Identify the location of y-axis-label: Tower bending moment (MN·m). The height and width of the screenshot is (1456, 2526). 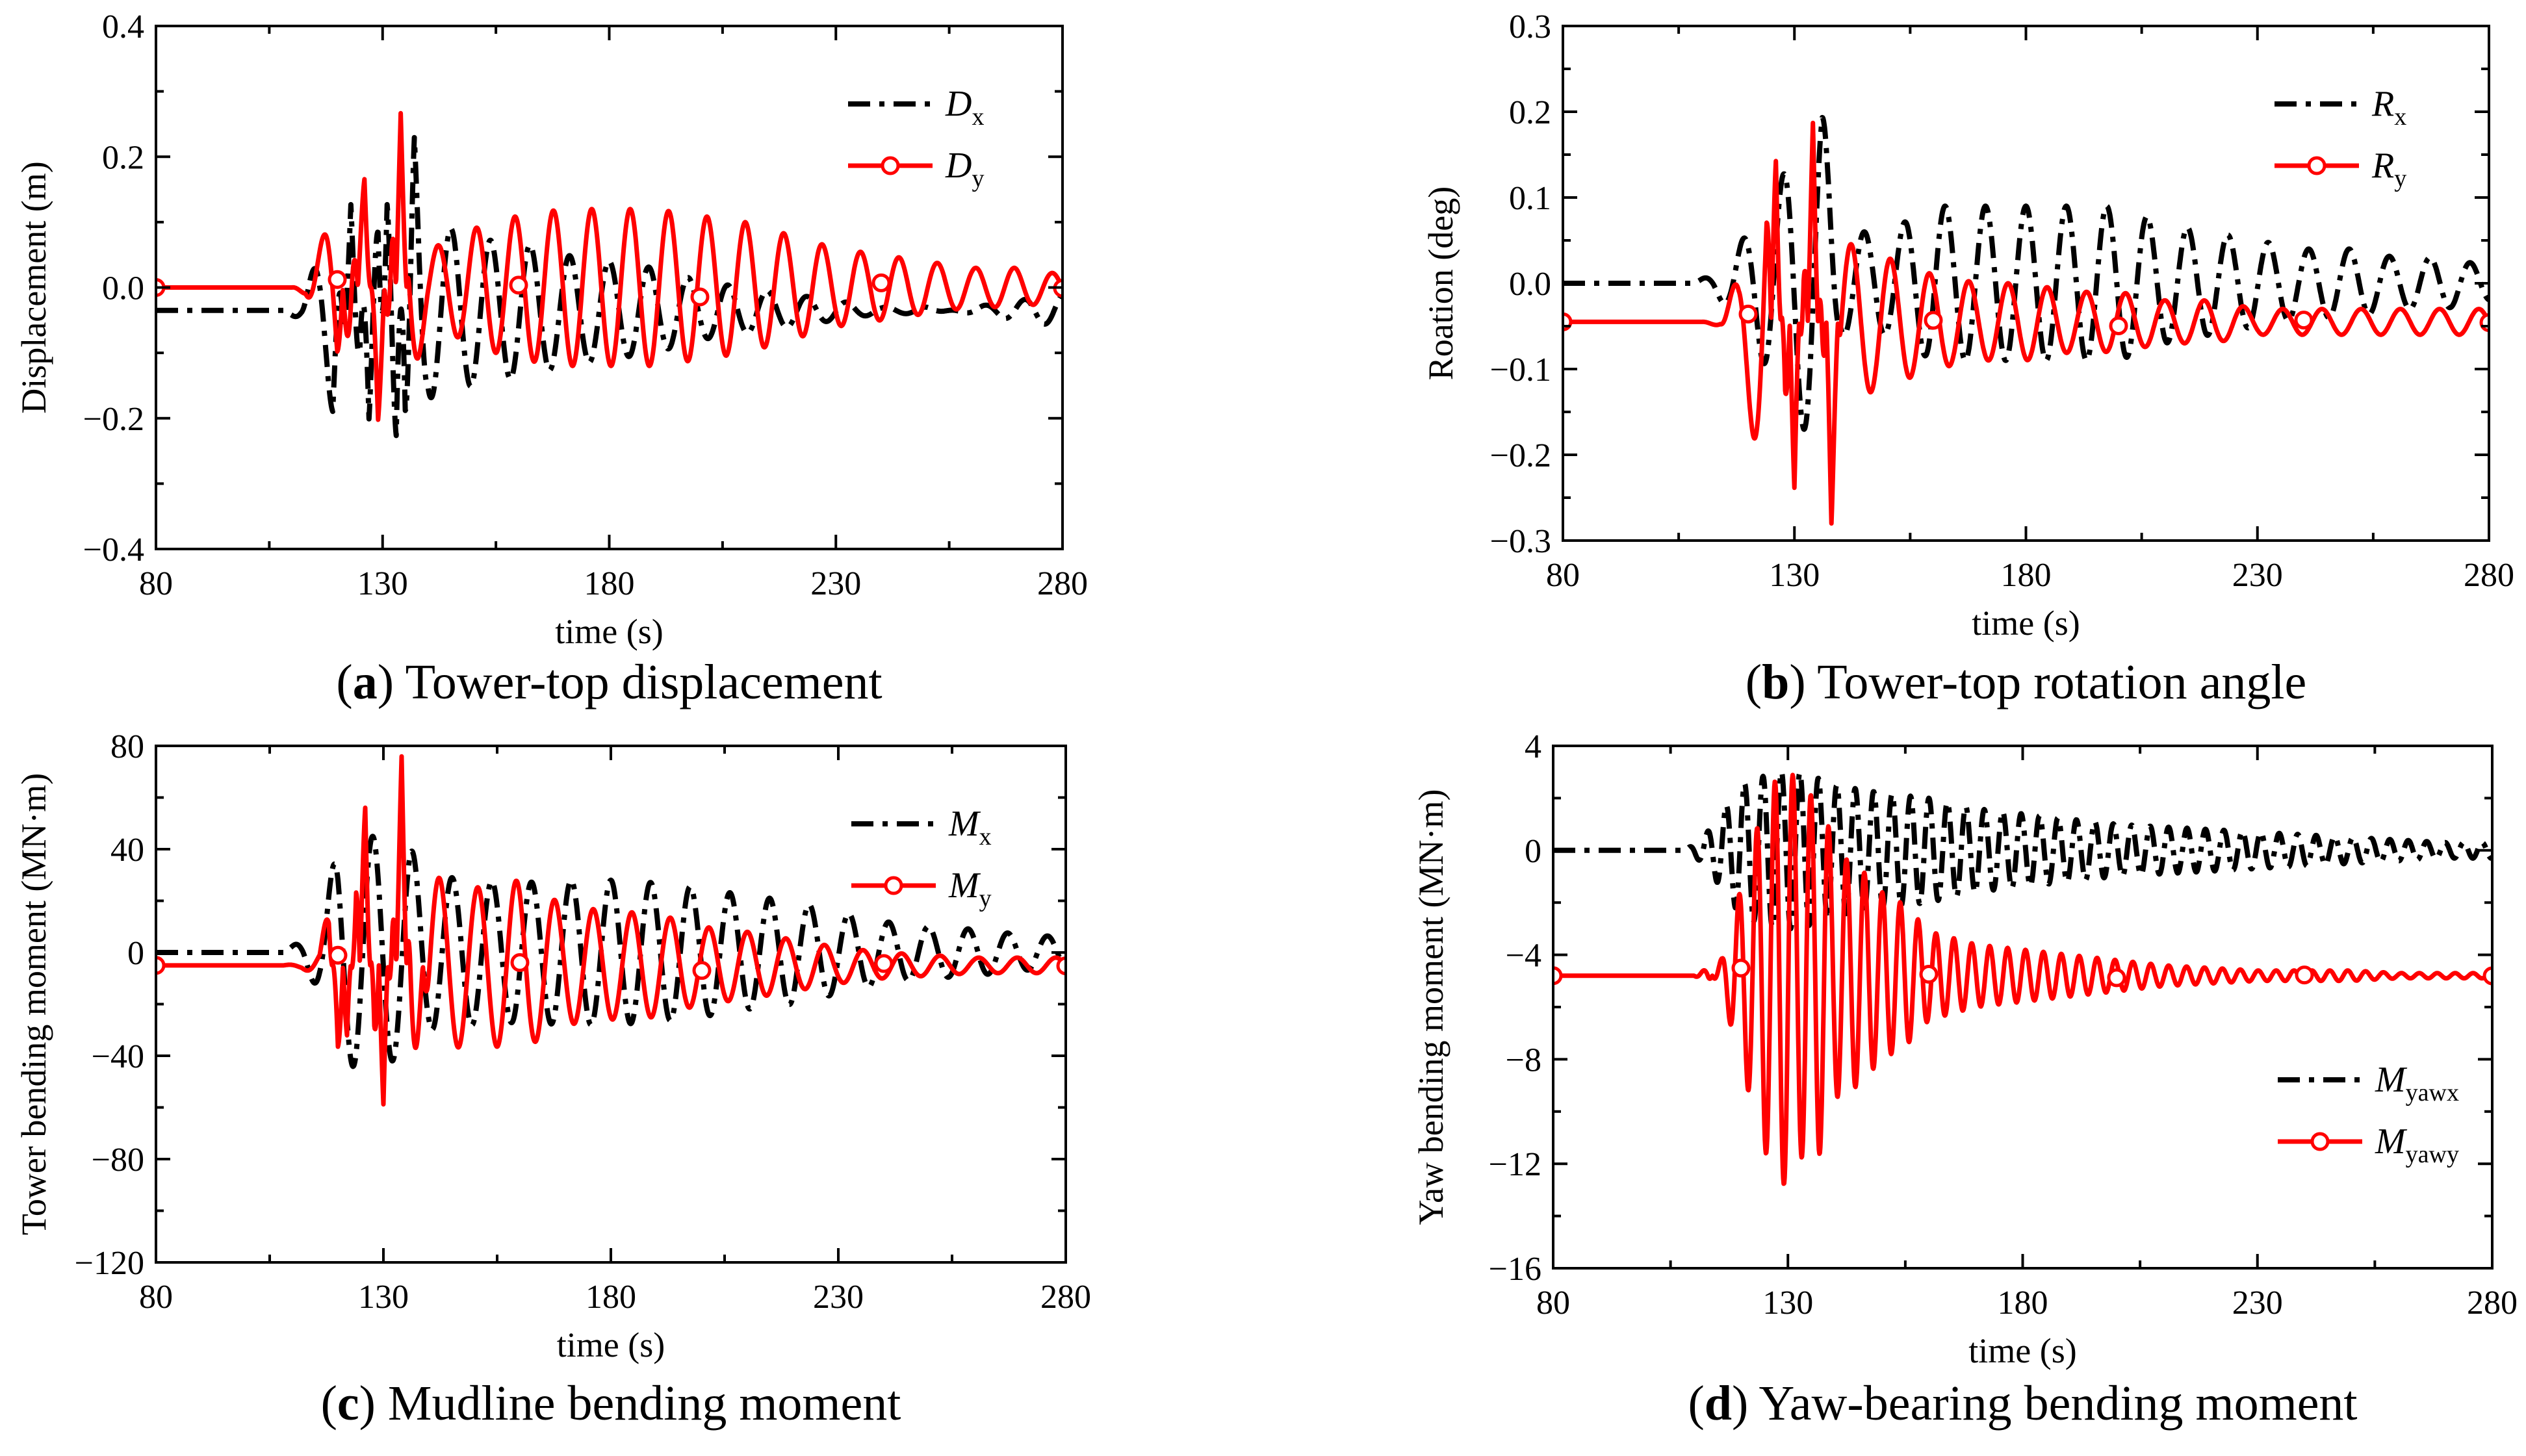
(33, 1005).